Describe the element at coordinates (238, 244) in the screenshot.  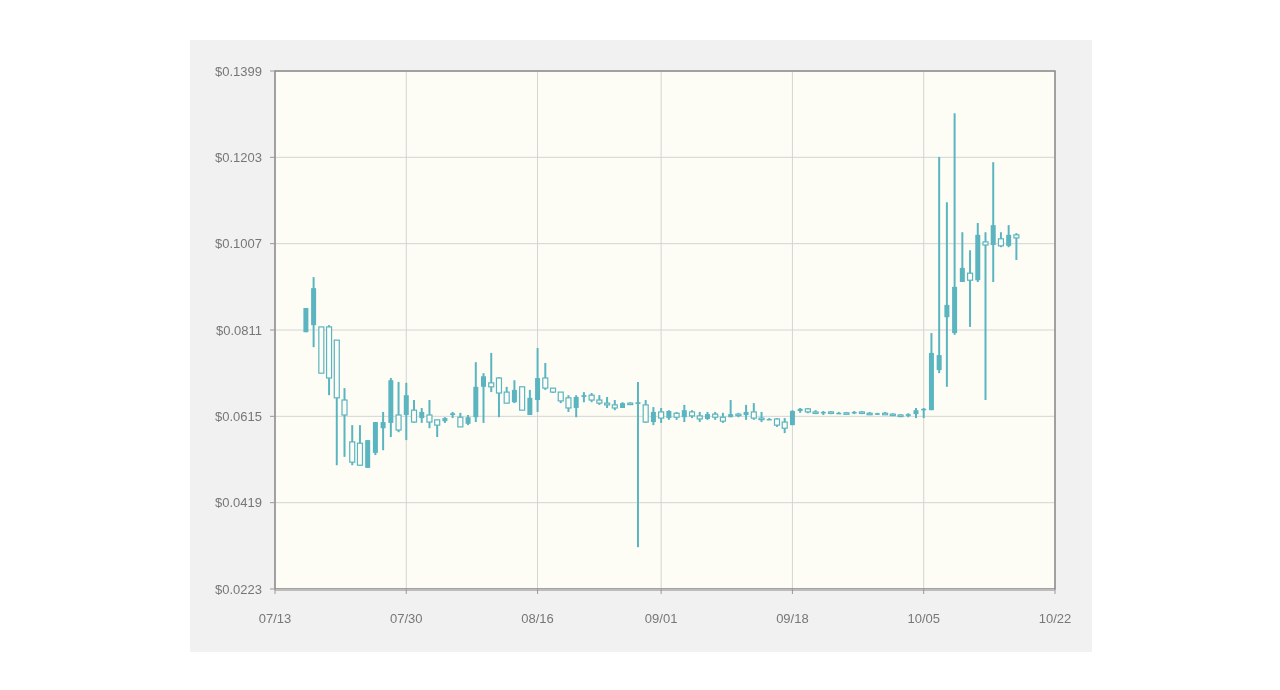
I see `y-tick-label: $0.1007` at that location.